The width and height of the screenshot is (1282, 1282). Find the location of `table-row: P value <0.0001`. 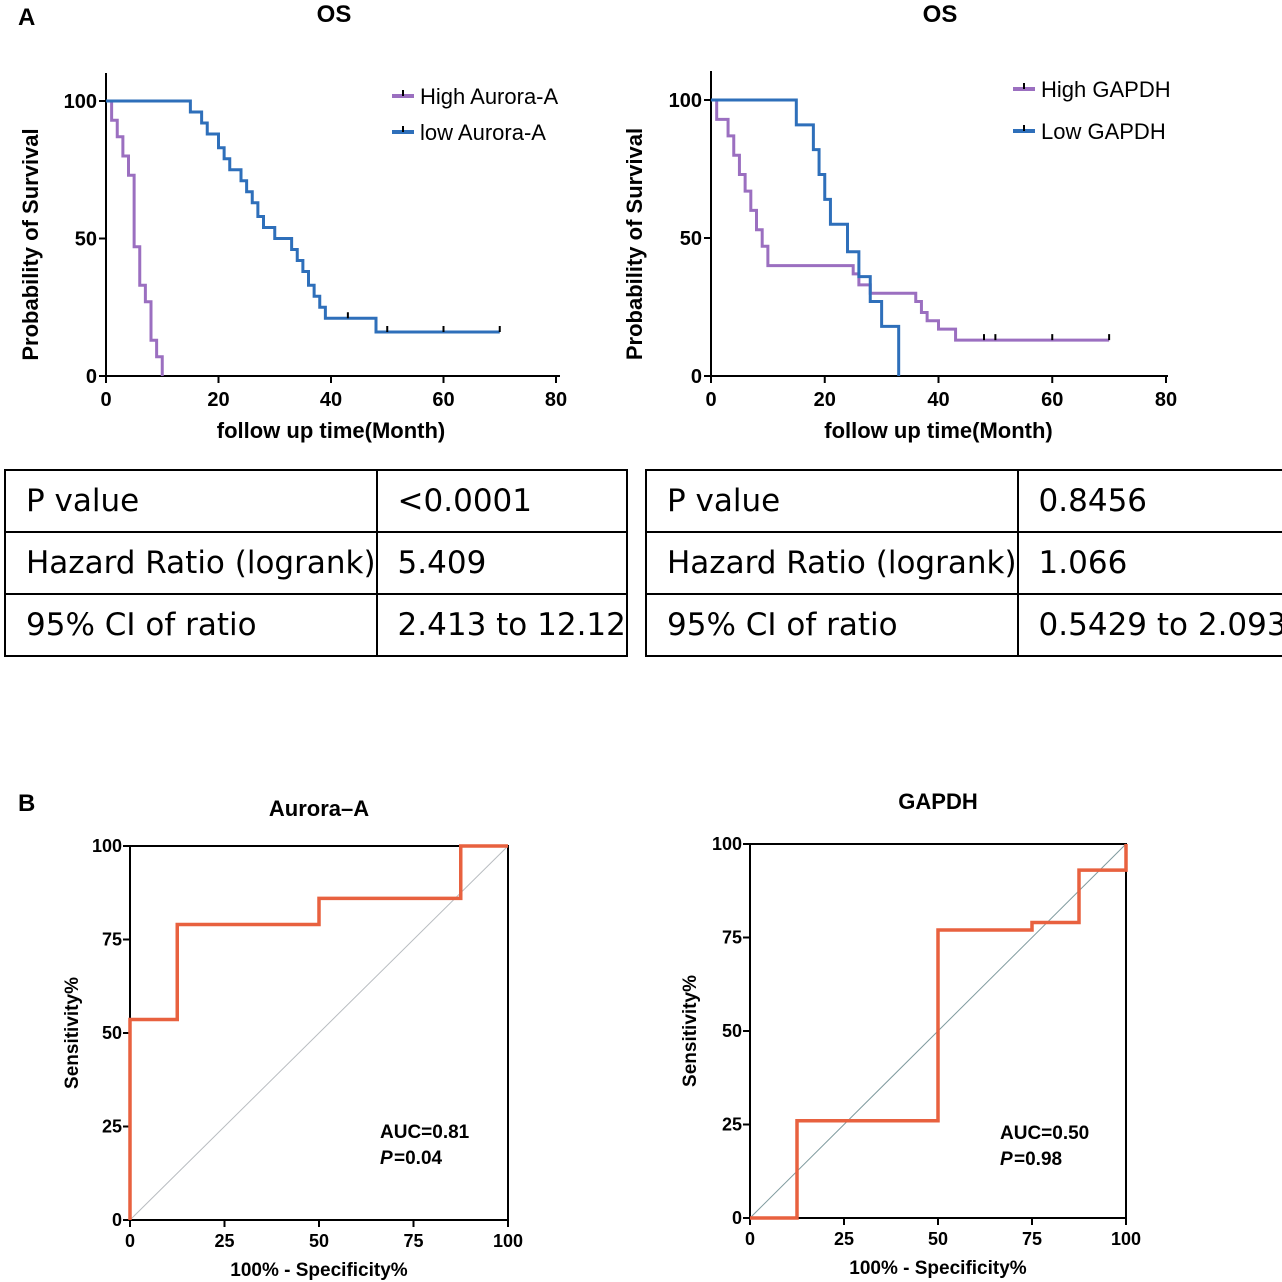

table-row: P value <0.0001 is located at coordinates (316, 501).